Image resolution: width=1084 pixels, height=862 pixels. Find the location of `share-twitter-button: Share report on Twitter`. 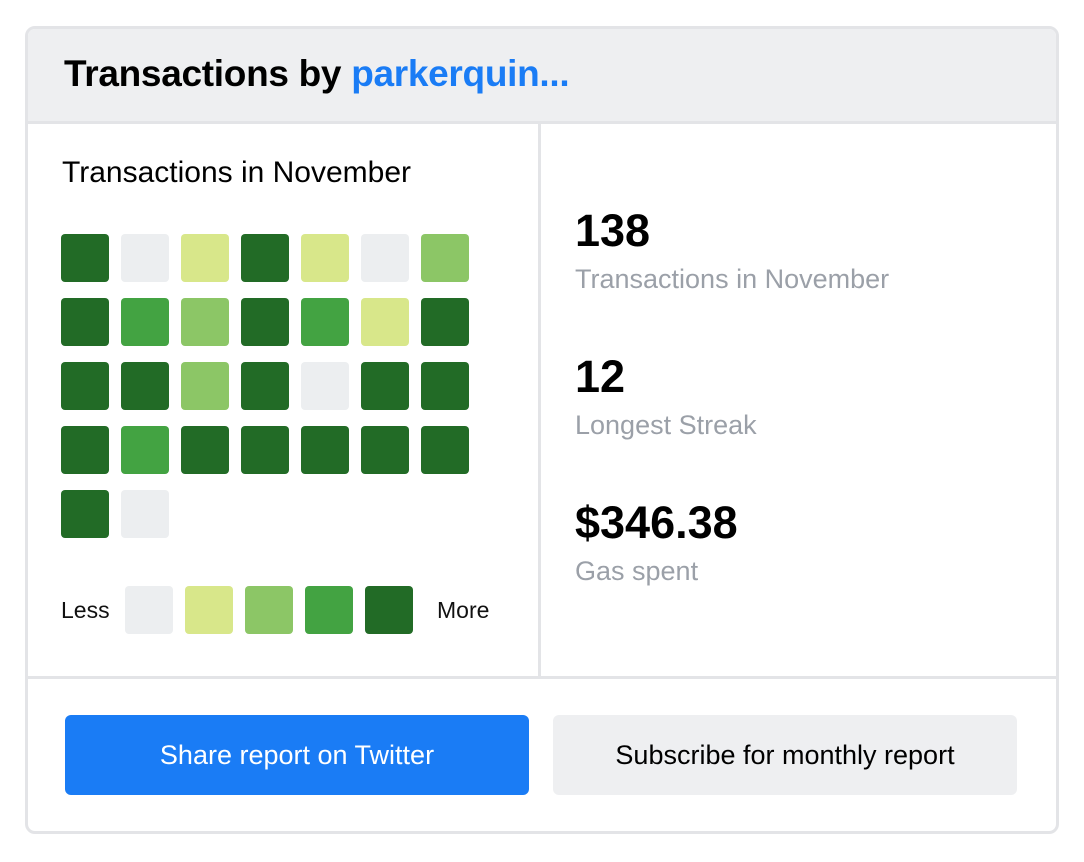

share-twitter-button: Share report on Twitter is located at coordinates (297, 755).